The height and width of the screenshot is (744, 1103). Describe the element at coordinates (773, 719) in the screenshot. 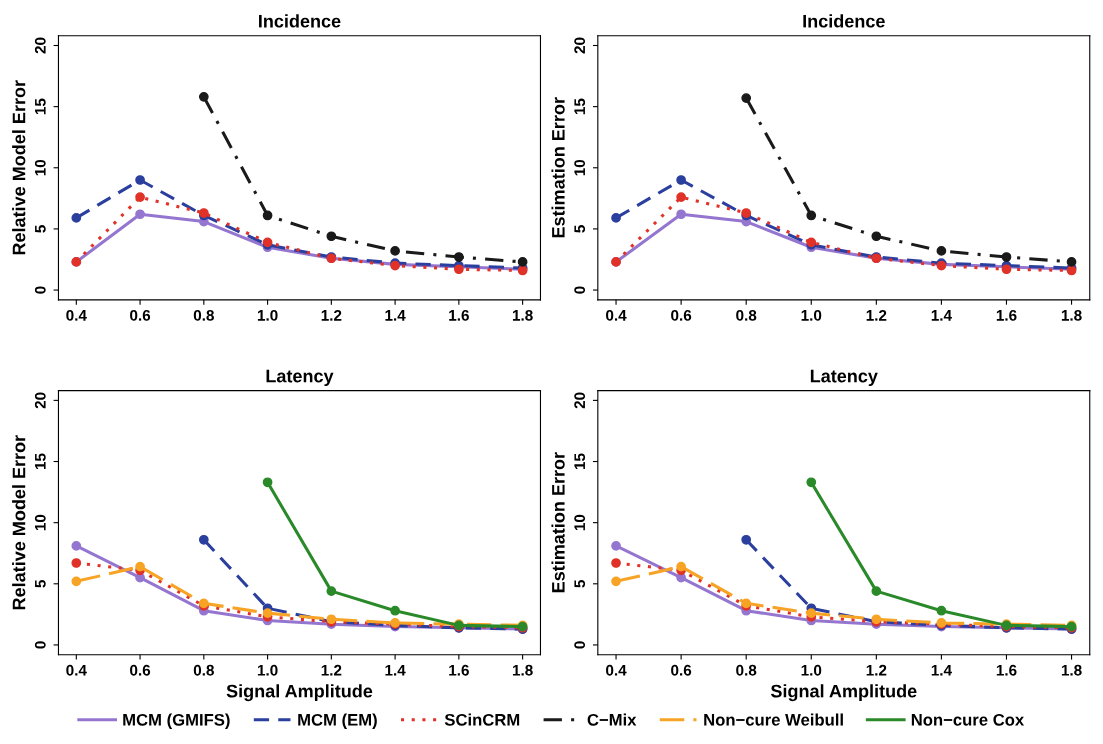

I see `legend-label: Non−cure Weibull` at that location.